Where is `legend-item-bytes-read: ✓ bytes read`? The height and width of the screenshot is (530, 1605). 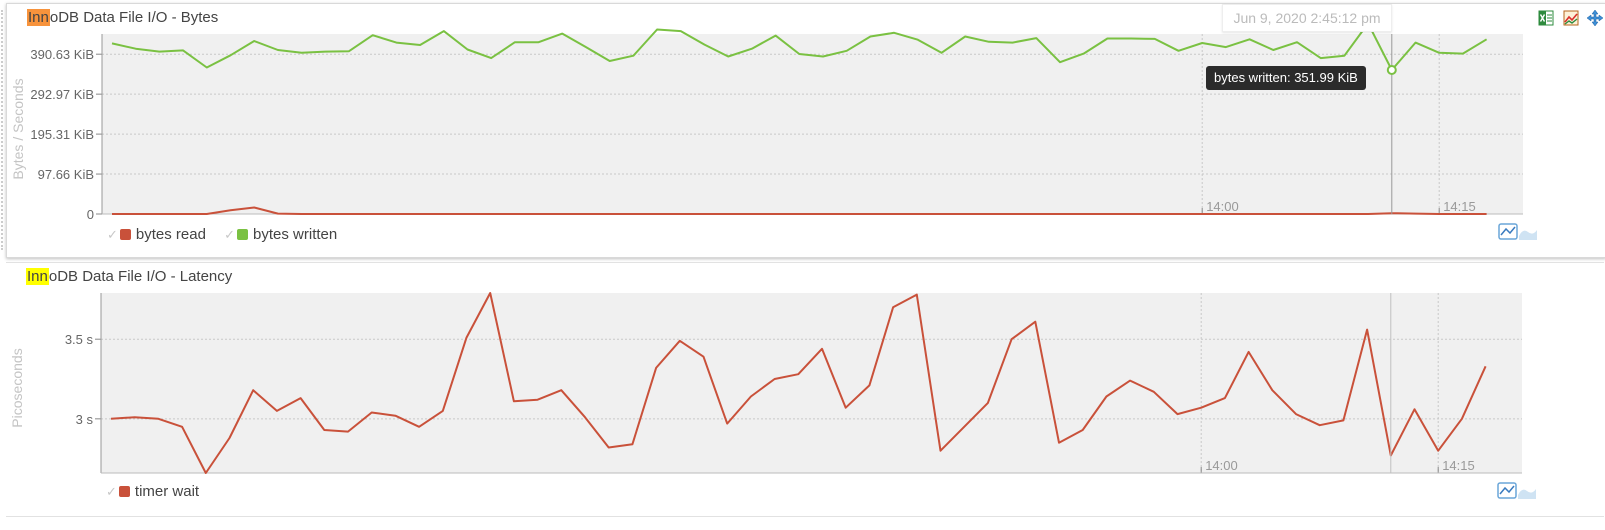 legend-item-bytes-read: ✓ bytes read is located at coordinates (156, 234).